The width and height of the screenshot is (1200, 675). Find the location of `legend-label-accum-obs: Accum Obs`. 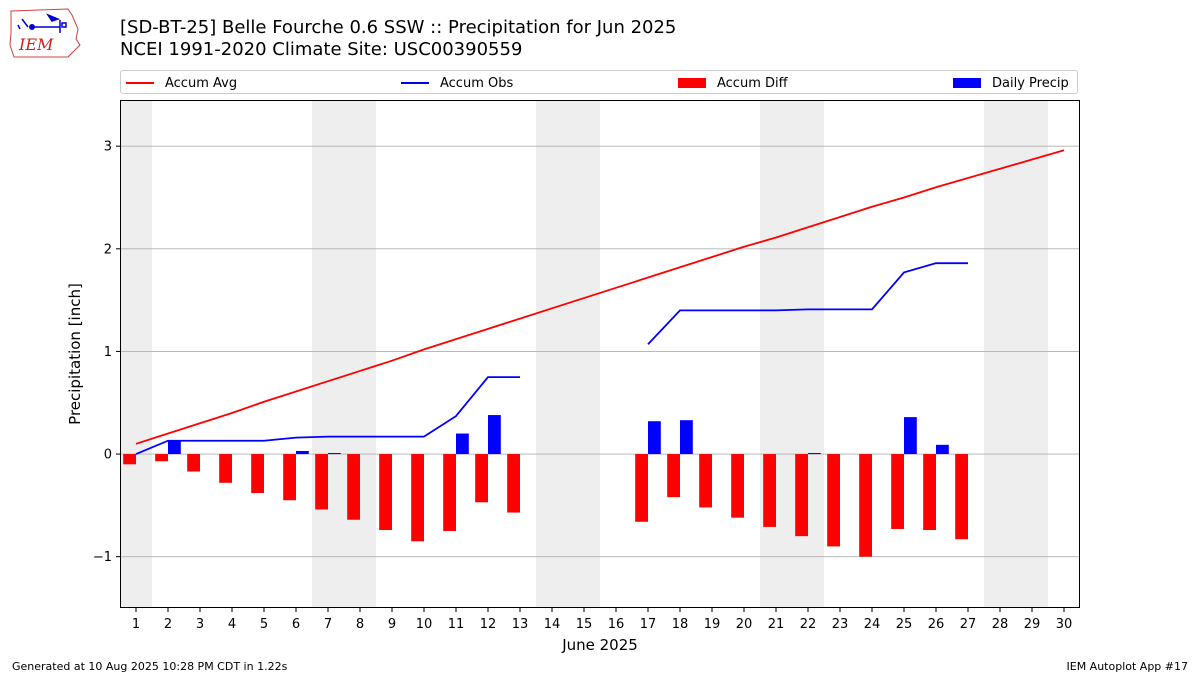

legend-label-accum-obs: Accum Obs is located at coordinates (477, 83).